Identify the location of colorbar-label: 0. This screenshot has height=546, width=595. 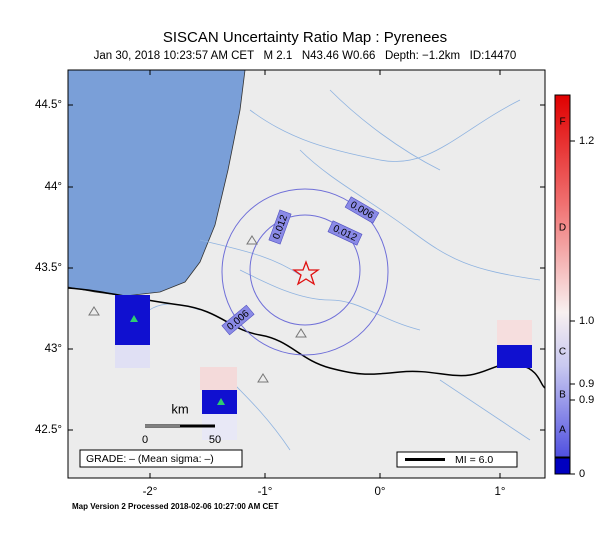
(582, 474).